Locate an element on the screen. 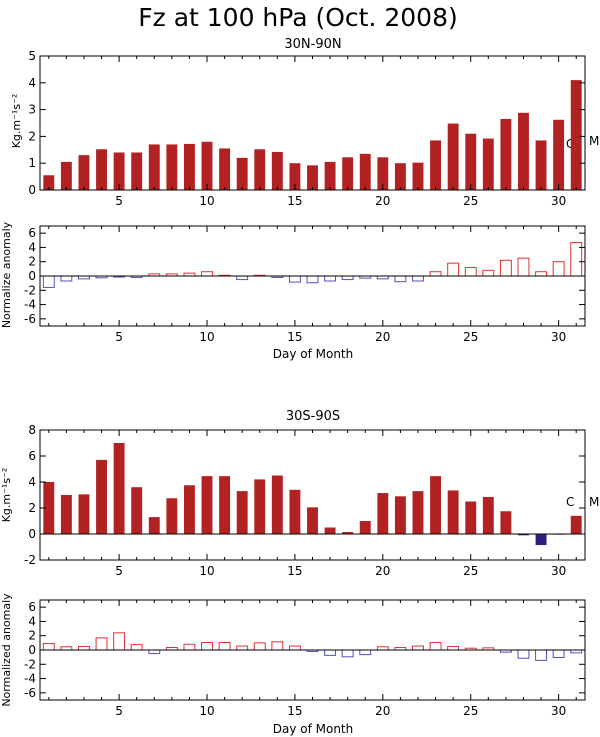  figure-title: Fz at 100 hPa (Oct. 2008) is located at coordinates (298, 17).